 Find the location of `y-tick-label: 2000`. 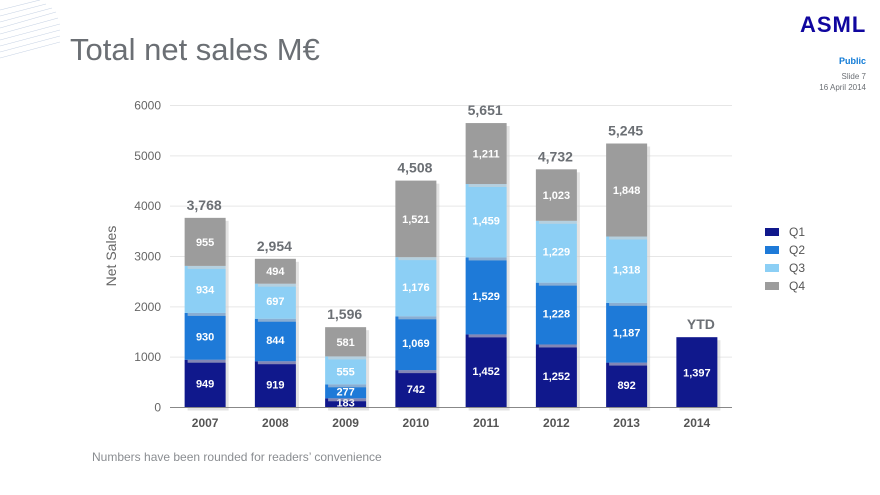

y-tick-label: 2000 is located at coordinates (147, 307).